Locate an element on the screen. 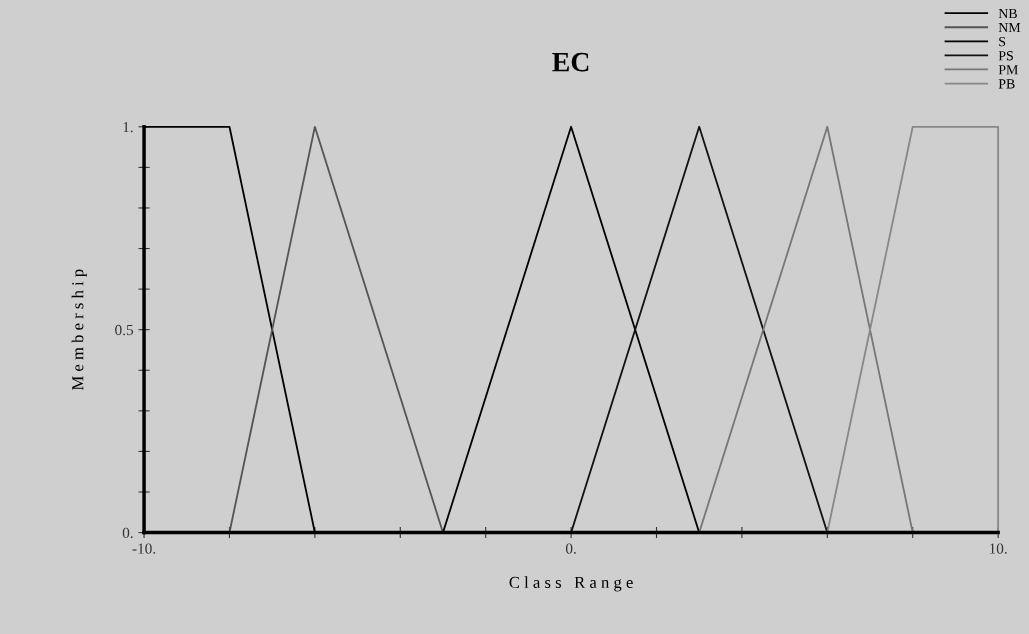 The height and width of the screenshot is (634, 1029). legend-label: PM is located at coordinates (1008, 70).